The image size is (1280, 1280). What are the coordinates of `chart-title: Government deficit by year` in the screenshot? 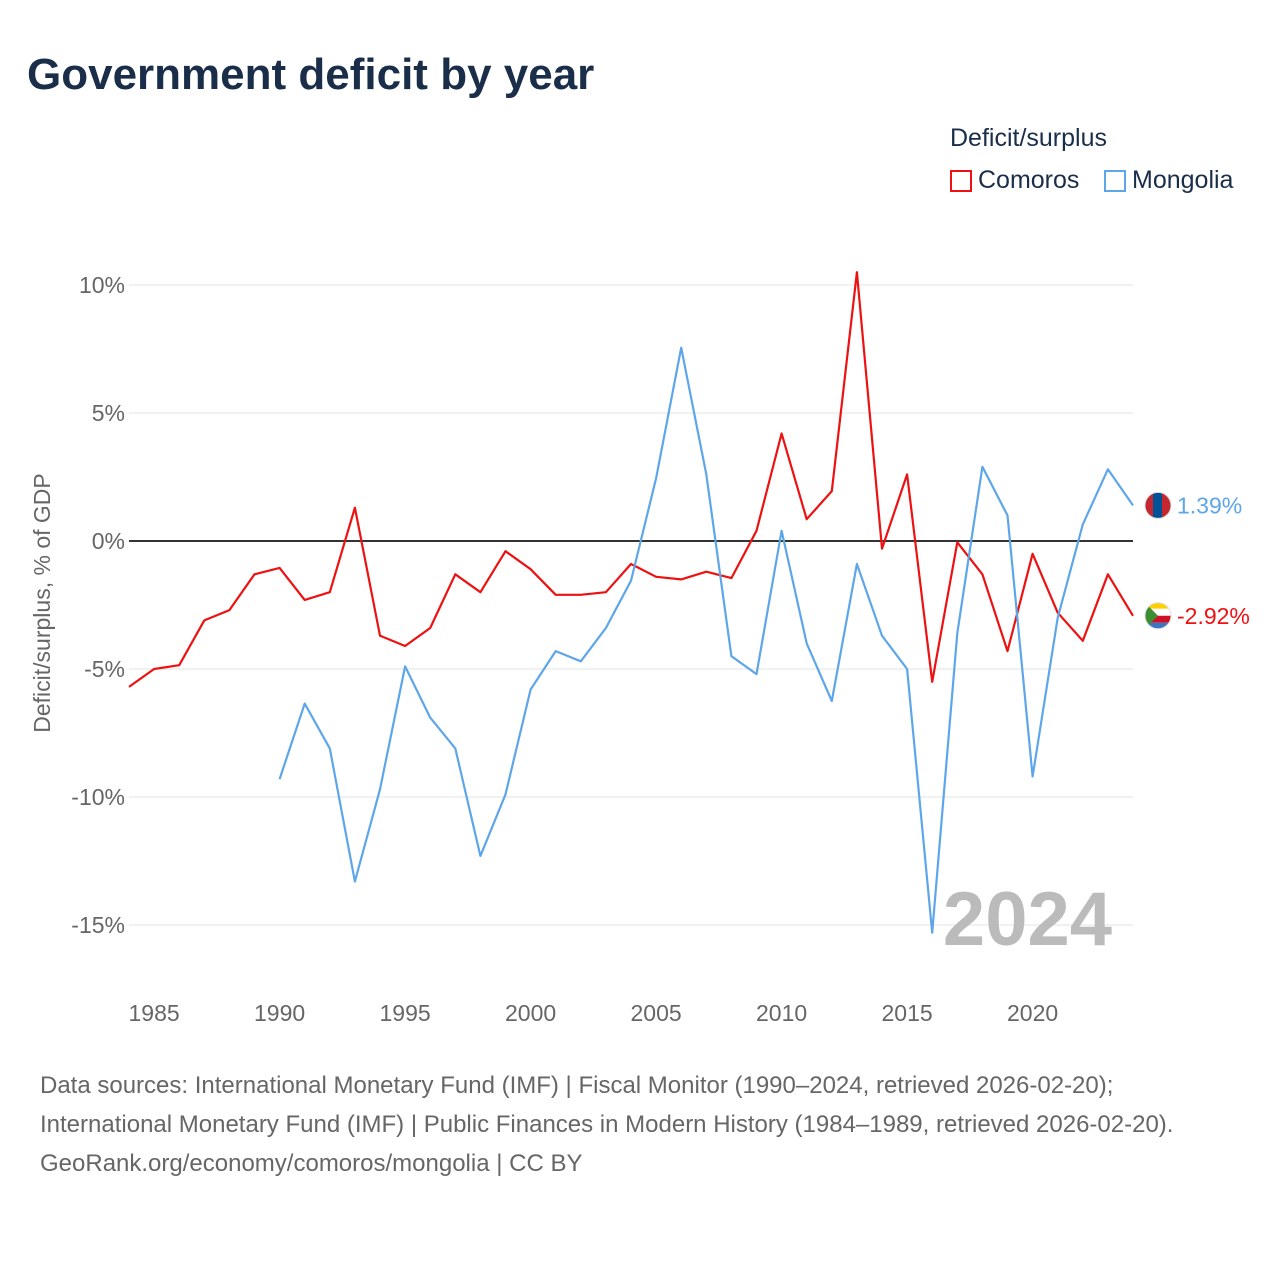 It's located at (311, 74).